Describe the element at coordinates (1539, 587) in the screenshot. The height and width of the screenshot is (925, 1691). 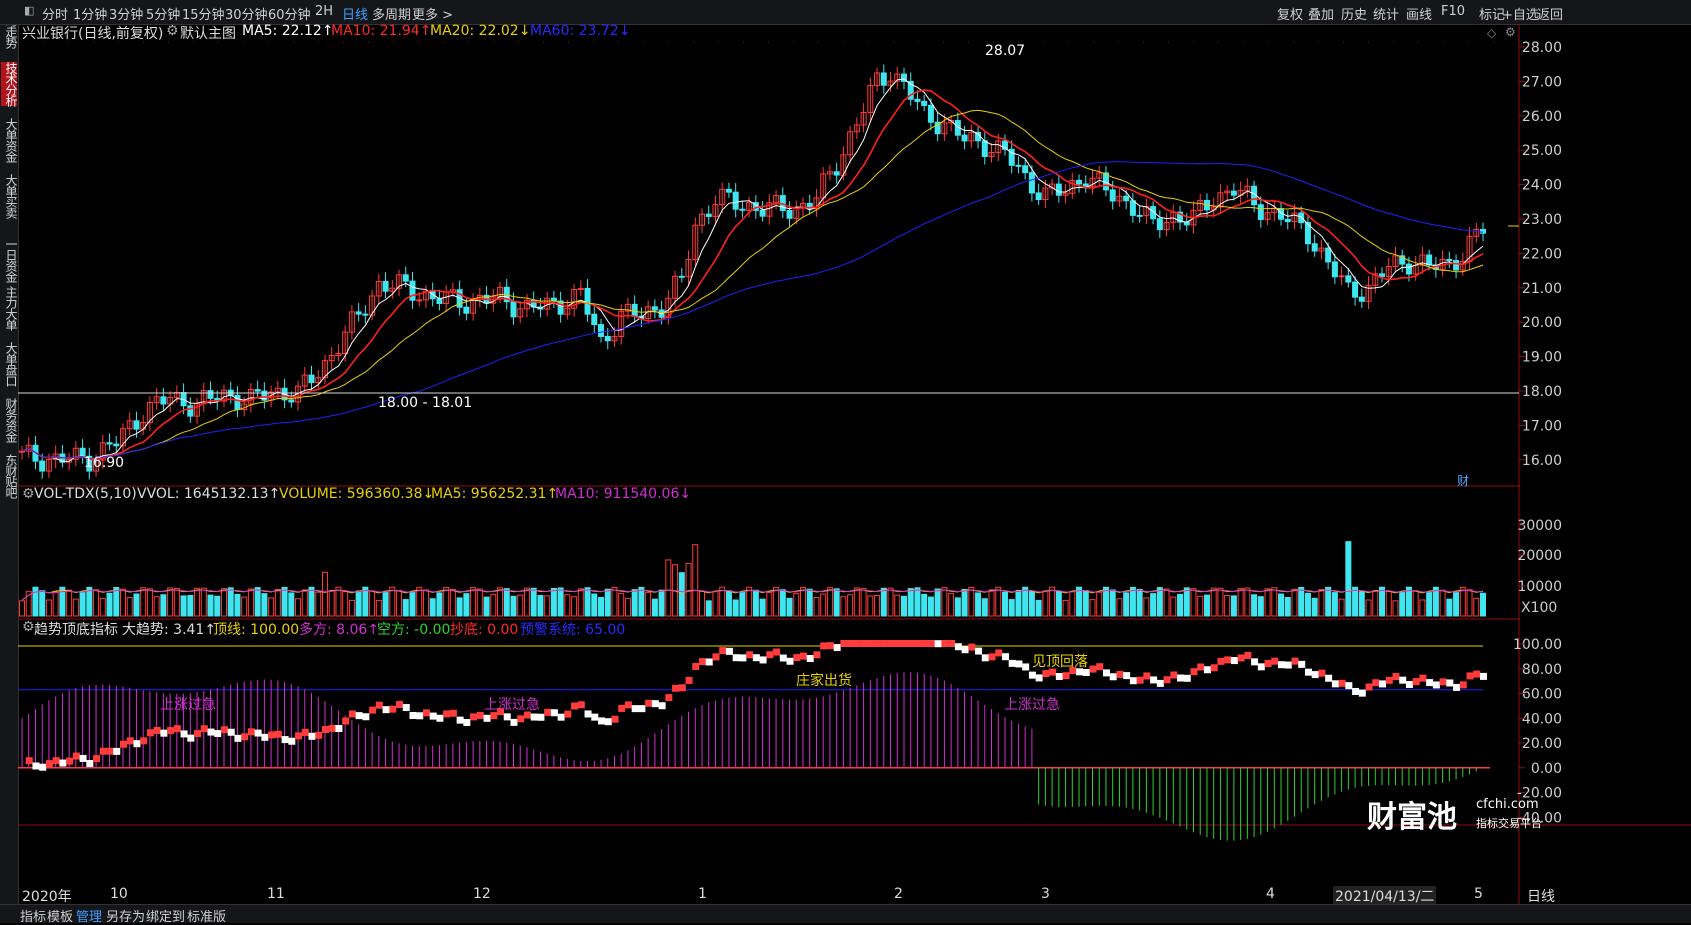
I see `vol-axis-2: 10000` at that location.